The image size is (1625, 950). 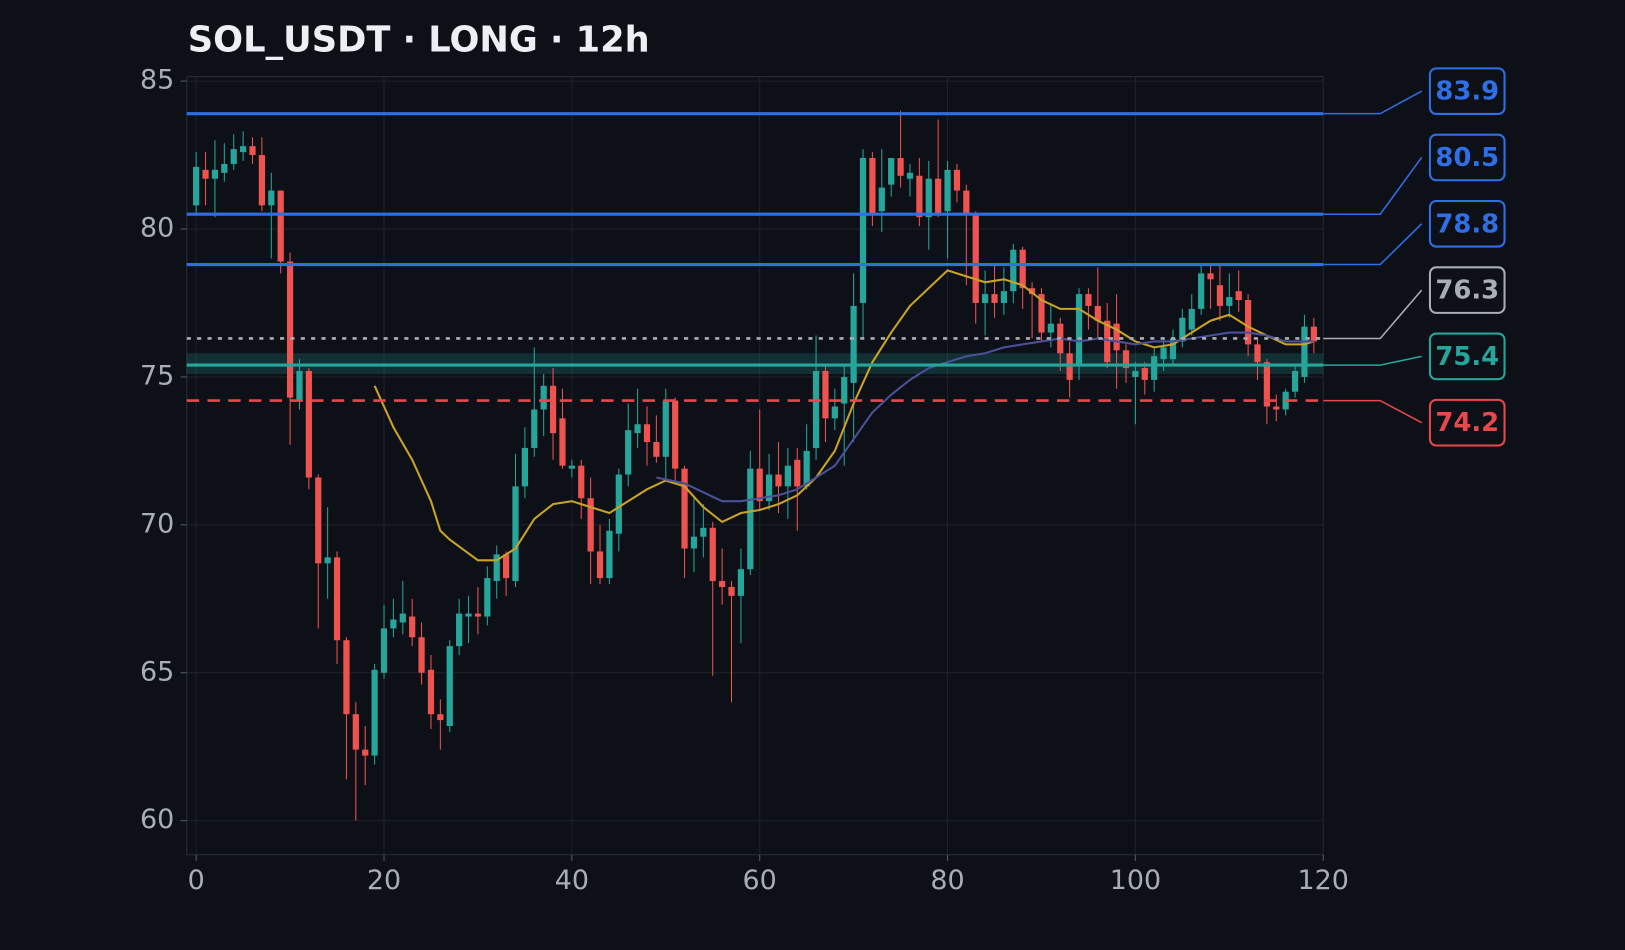 I want to click on level-label: 80.5, so click(x=1467, y=158).